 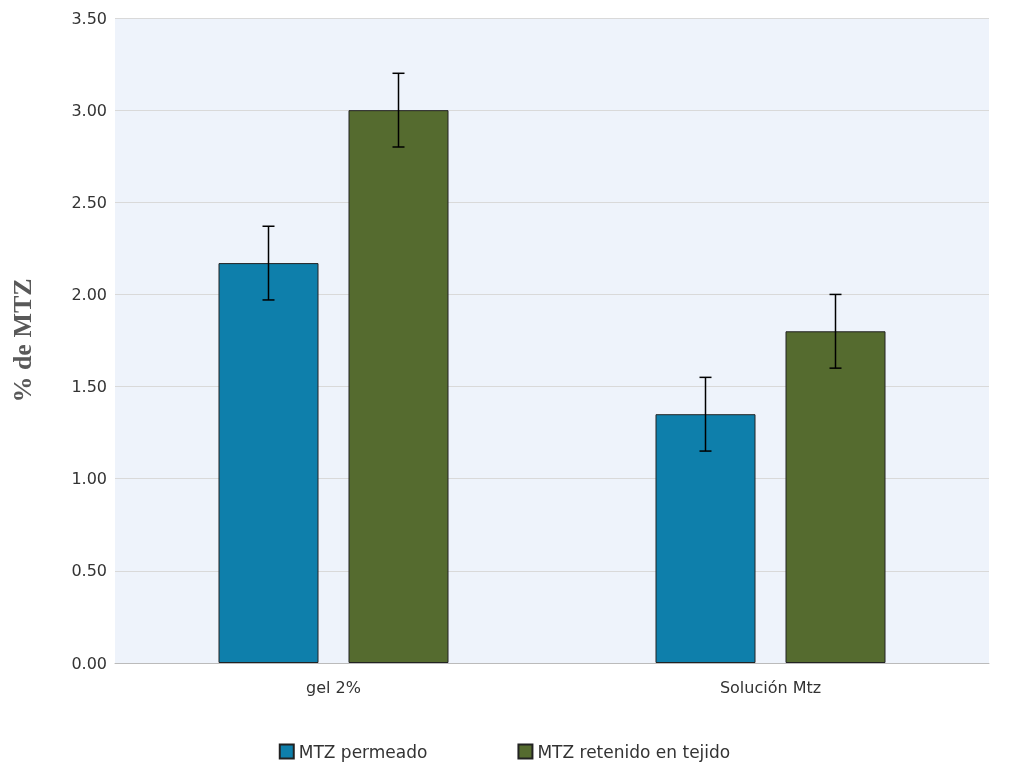 I want to click on x-tick-label: Solución Mtz, so click(x=770, y=687).